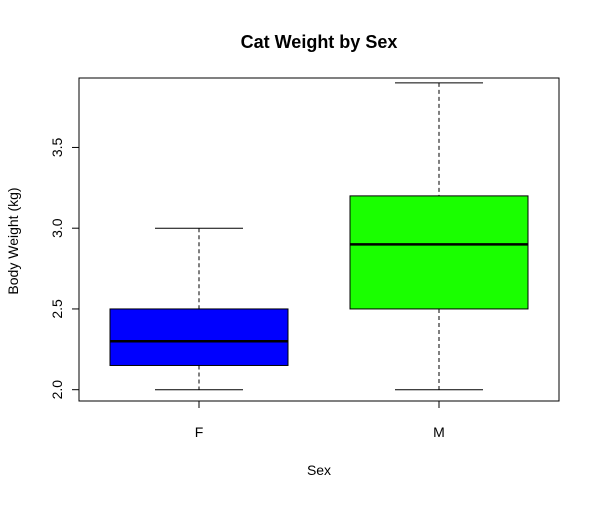  What do you see at coordinates (57, 148) in the screenshot?
I see `y-tick-label: 3.5` at bounding box center [57, 148].